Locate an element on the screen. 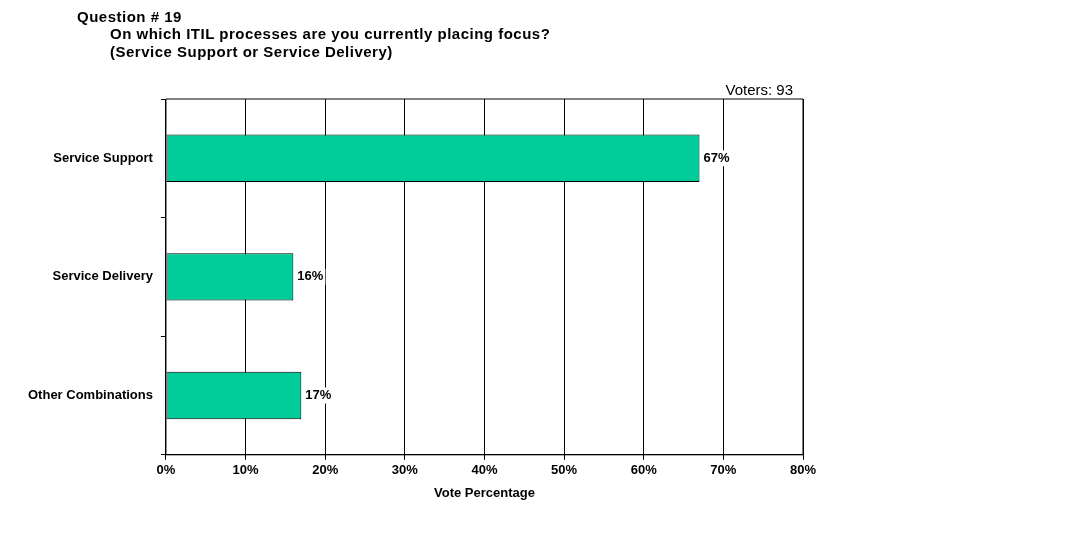 The width and height of the screenshot is (1073, 533). x-tick-label: 80% is located at coordinates (803, 470).